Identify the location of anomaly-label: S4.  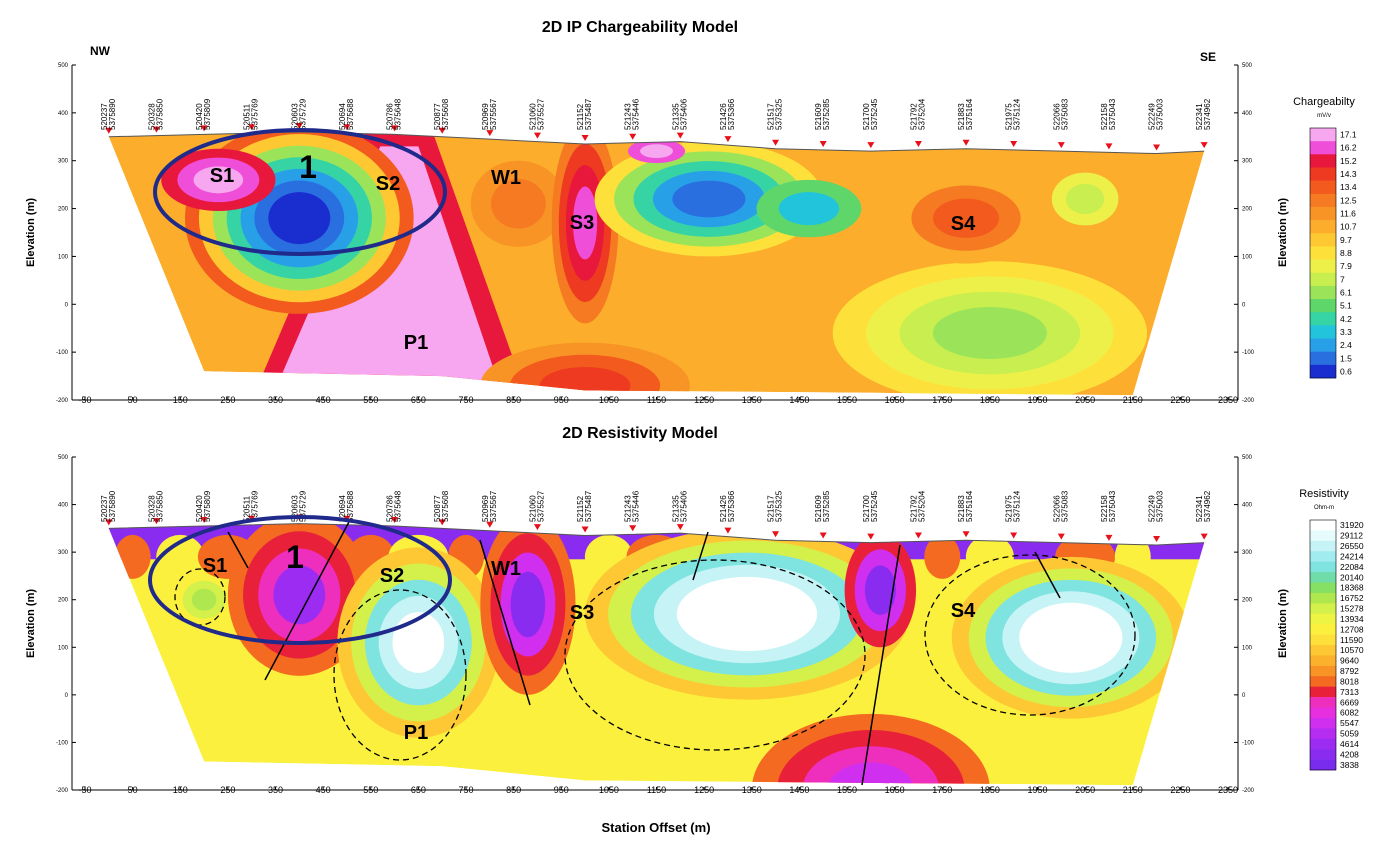
(963, 611).